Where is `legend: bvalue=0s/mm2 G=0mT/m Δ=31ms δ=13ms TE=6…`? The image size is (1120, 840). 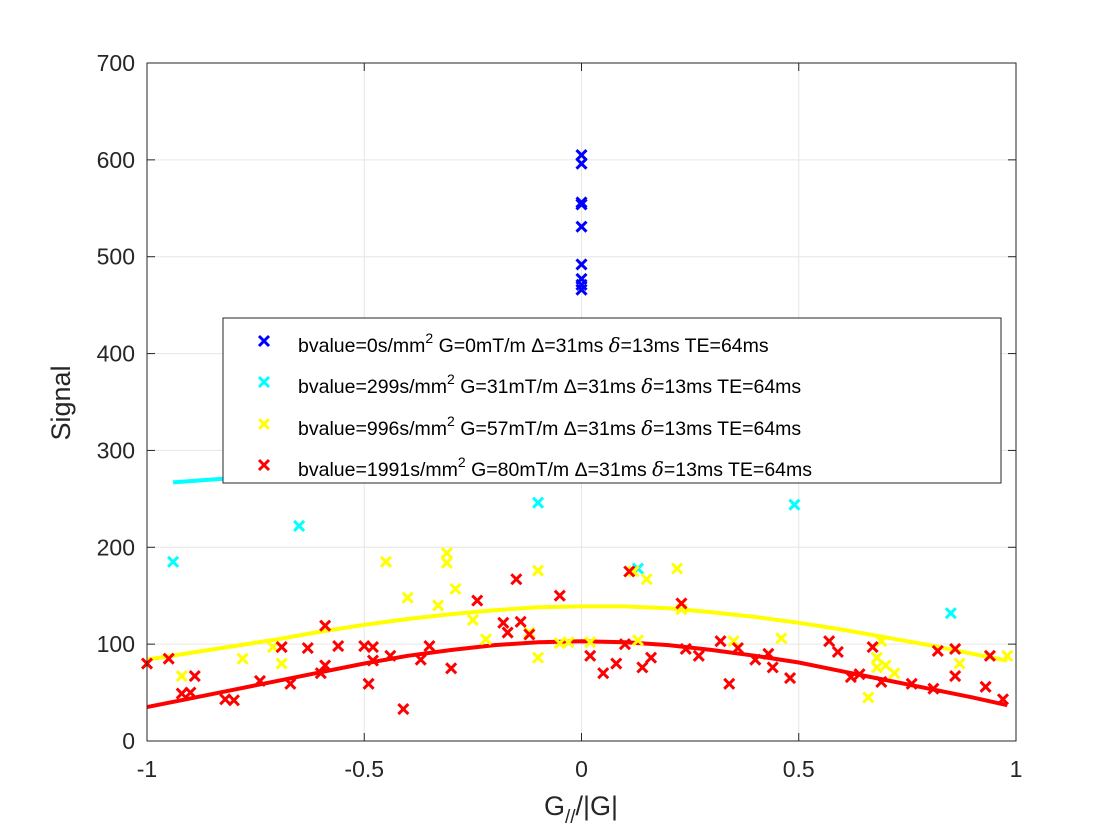
legend: bvalue=0s/mm2 G=0mT/m Δ=31ms δ=13ms TE=6… is located at coordinates (612, 400).